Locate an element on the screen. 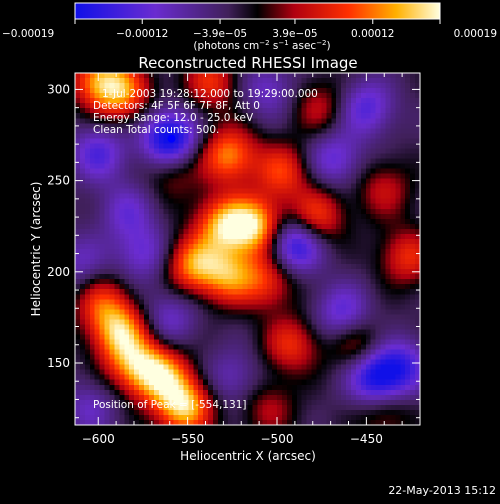  x-tick-label: −450 is located at coordinates (366, 439).